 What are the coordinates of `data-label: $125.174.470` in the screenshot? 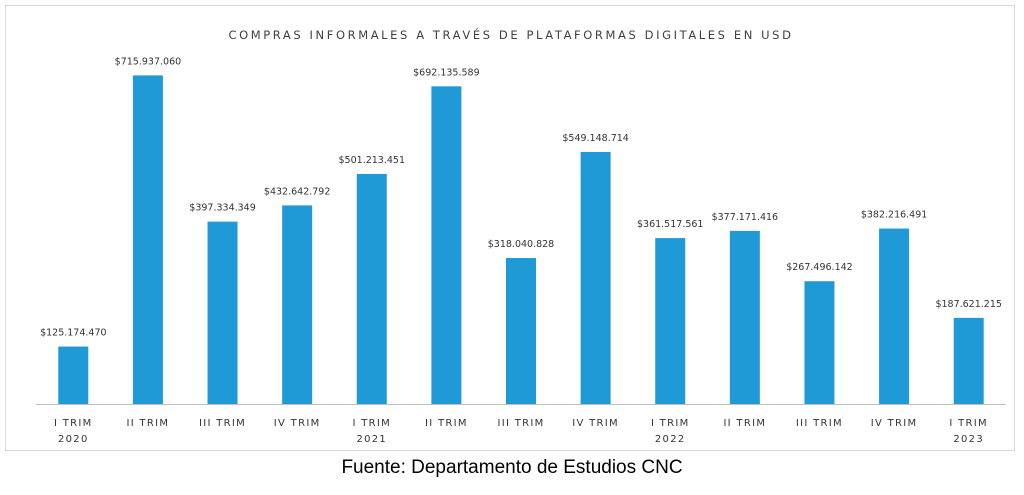 It's located at (73, 333).